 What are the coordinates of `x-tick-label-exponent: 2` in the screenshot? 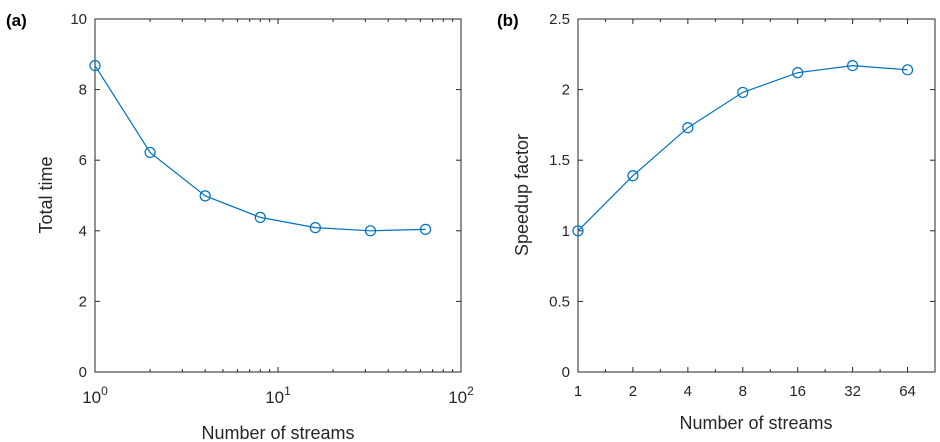 It's located at (470, 391).